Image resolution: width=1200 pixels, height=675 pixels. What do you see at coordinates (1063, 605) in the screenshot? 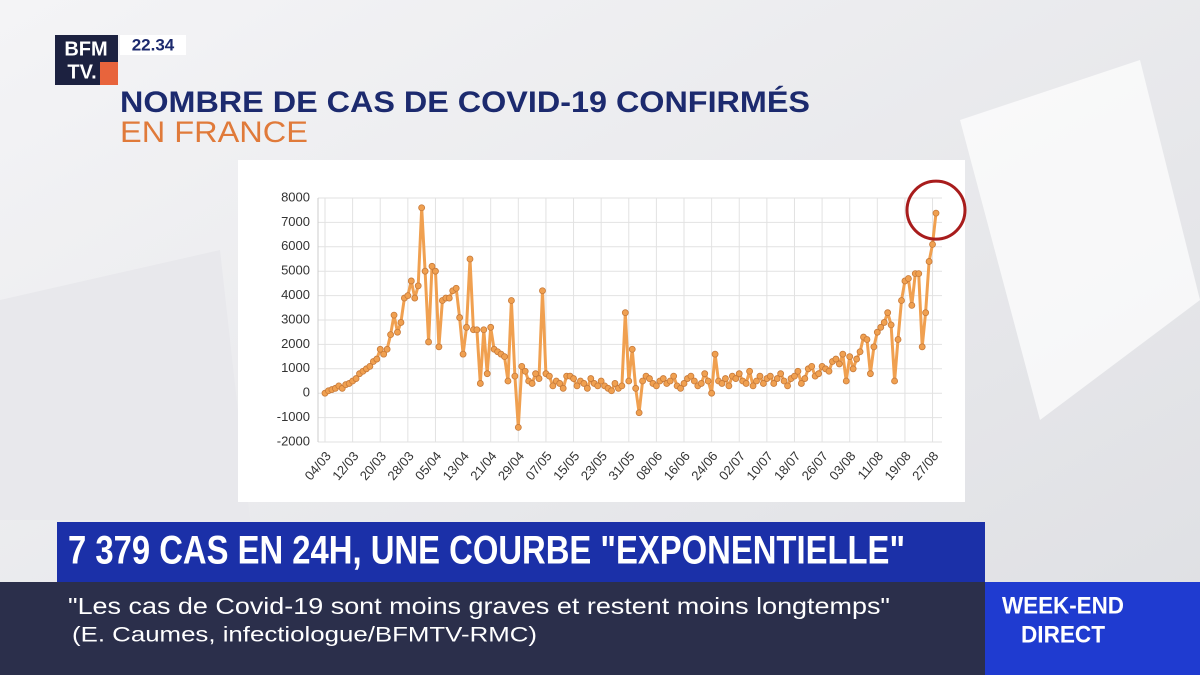
I see `badge-text: WEEK-END` at bounding box center [1063, 605].